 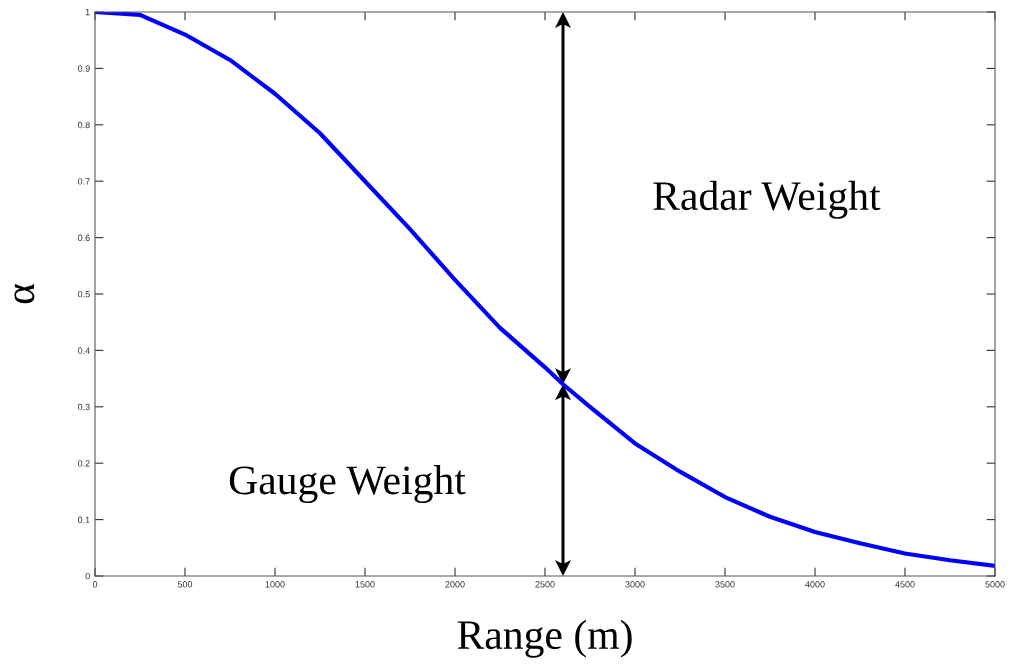 I want to click on x-axis-title: Range (m), so click(x=544, y=638).